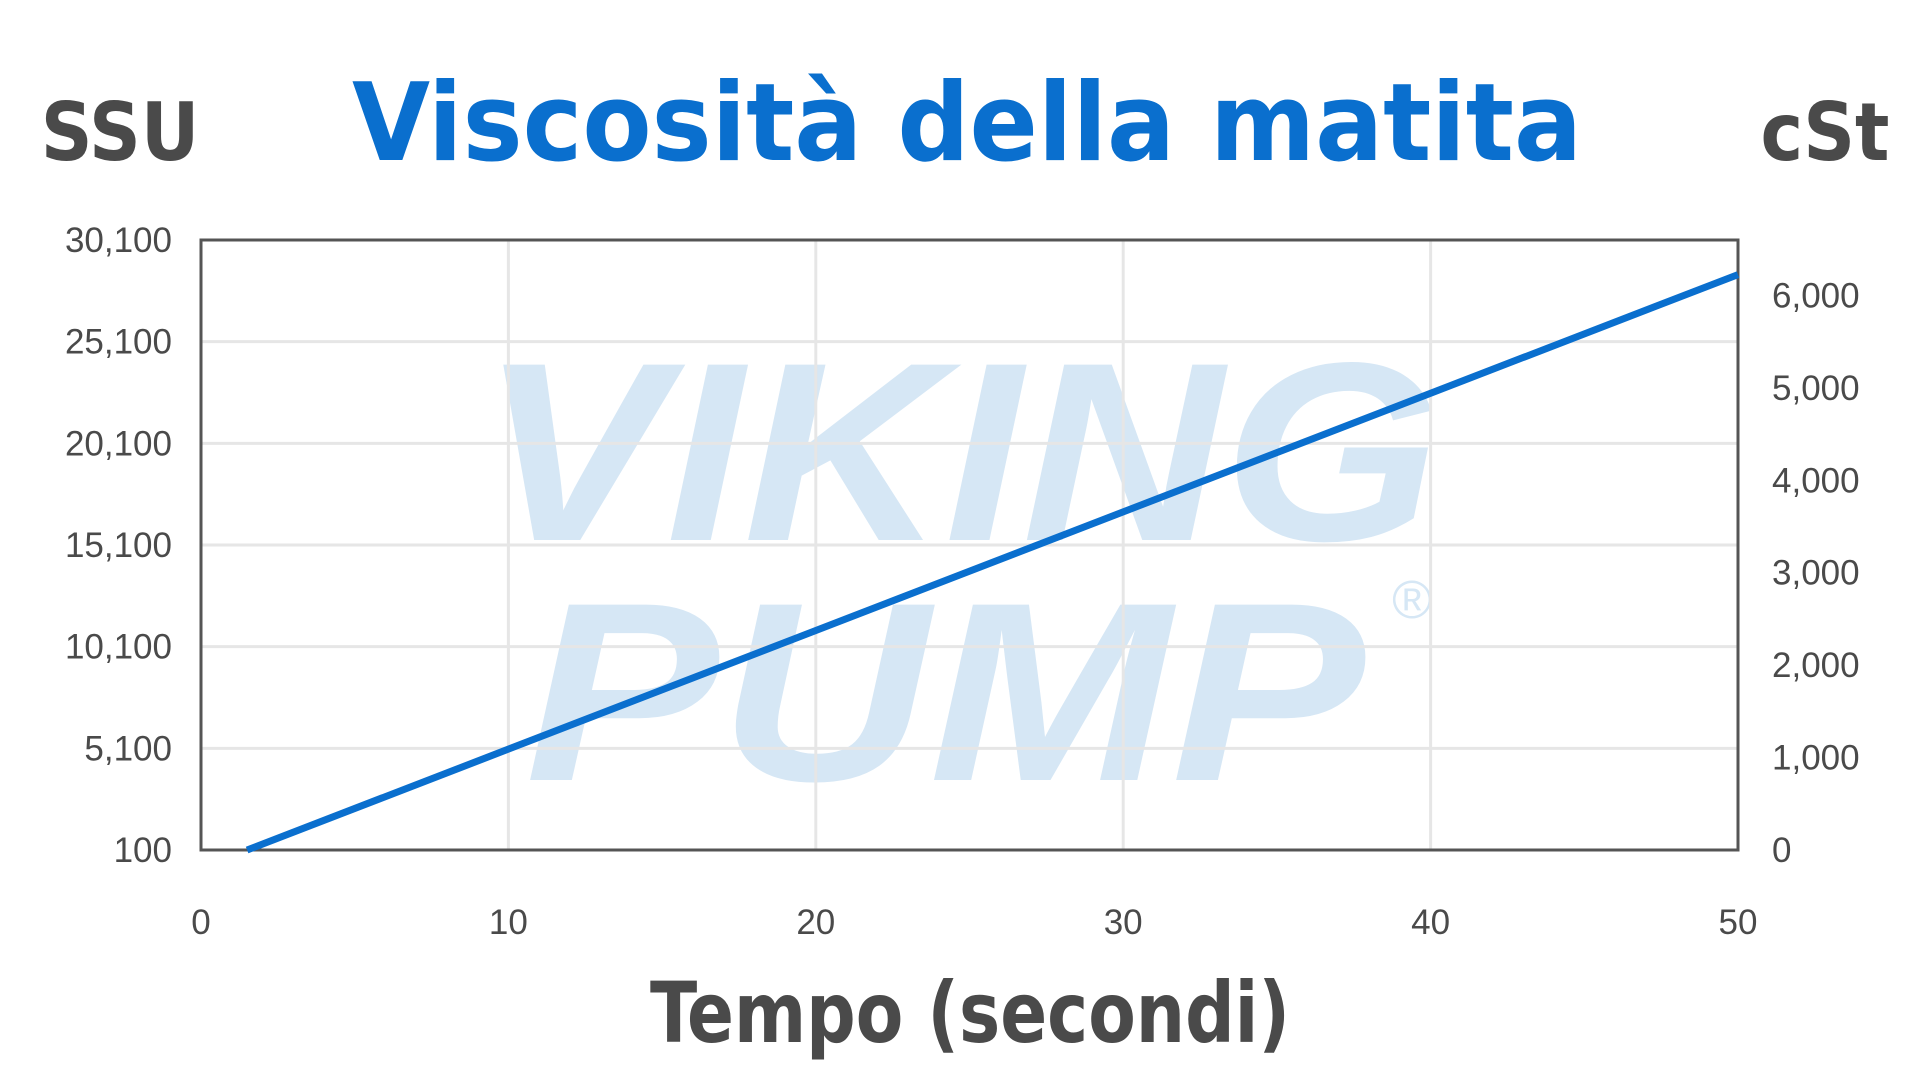 The width and height of the screenshot is (1920, 1080). What do you see at coordinates (118, 647) in the screenshot?
I see `y-left-tick-label: 10,100` at bounding box center [118, 647].